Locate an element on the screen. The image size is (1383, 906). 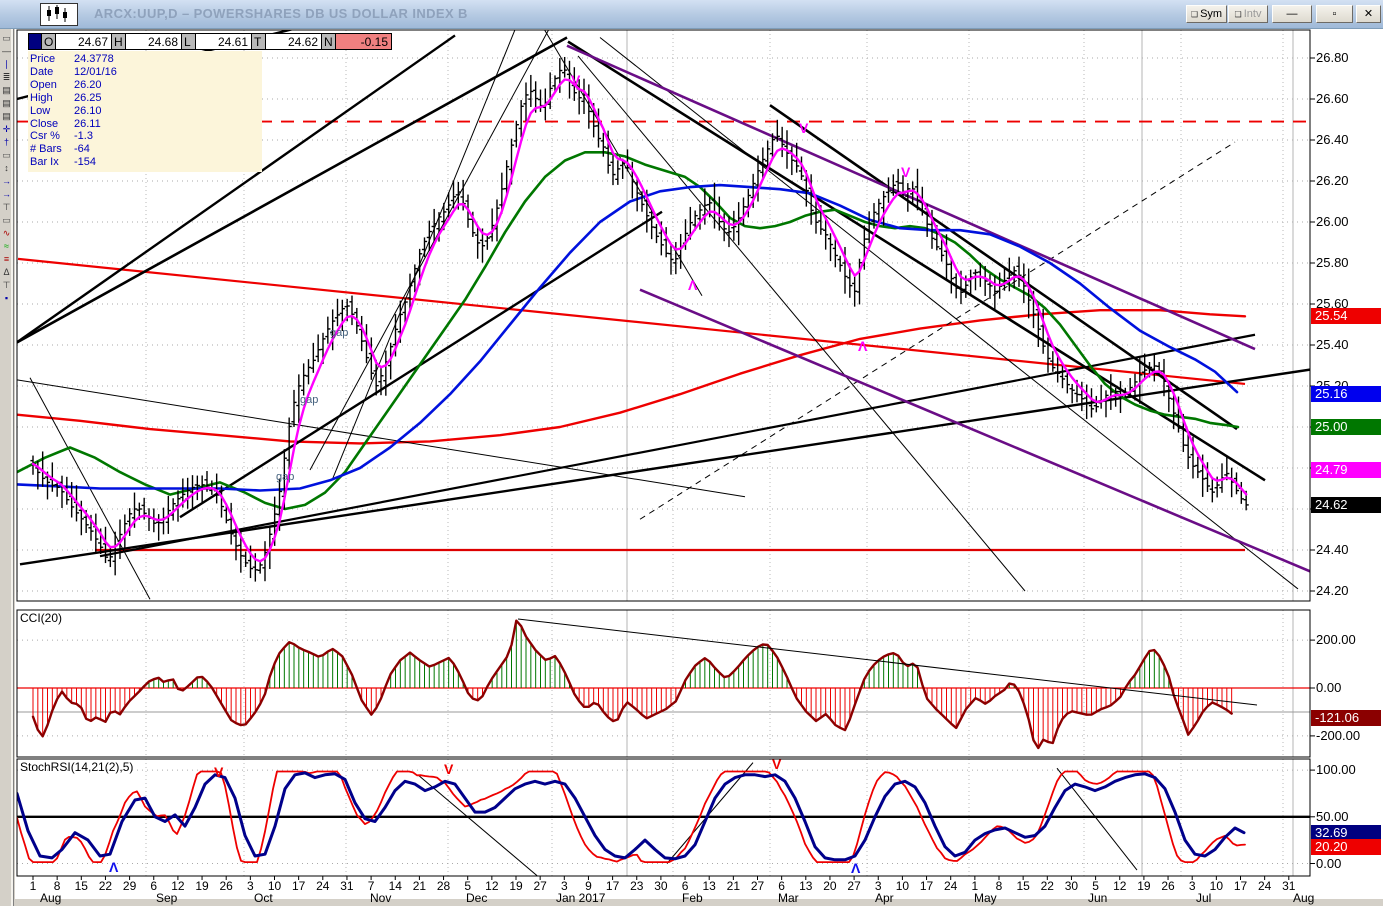
sym-icon: ❑ is located at coordinates (1194, 14).